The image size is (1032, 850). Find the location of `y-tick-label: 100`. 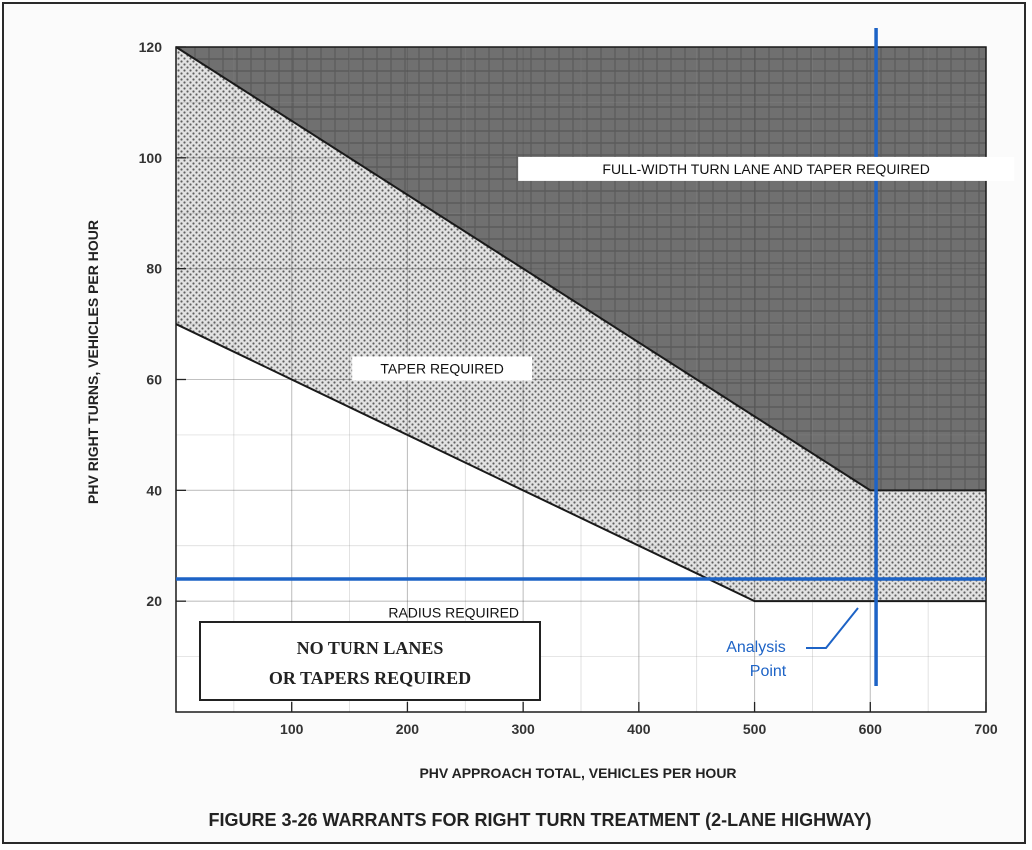

y-tick-label: 100 is located at coordinates (151, 158).